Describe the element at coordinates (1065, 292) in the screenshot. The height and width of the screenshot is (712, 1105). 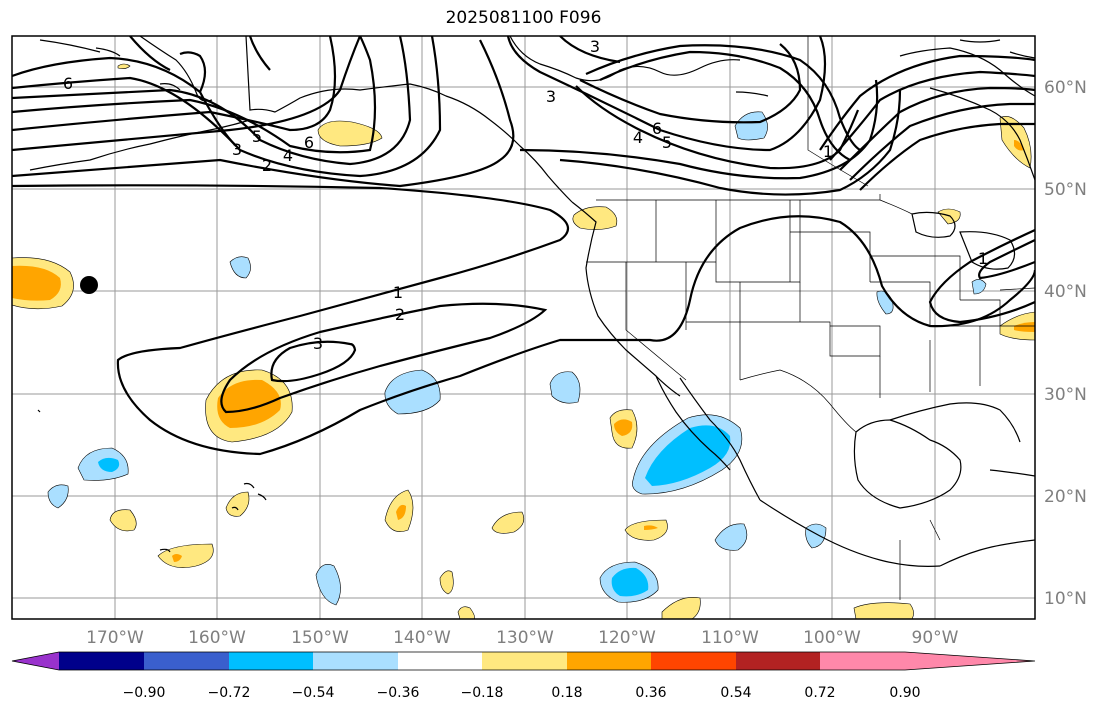
I see `lat-label: 40°N` at that location.